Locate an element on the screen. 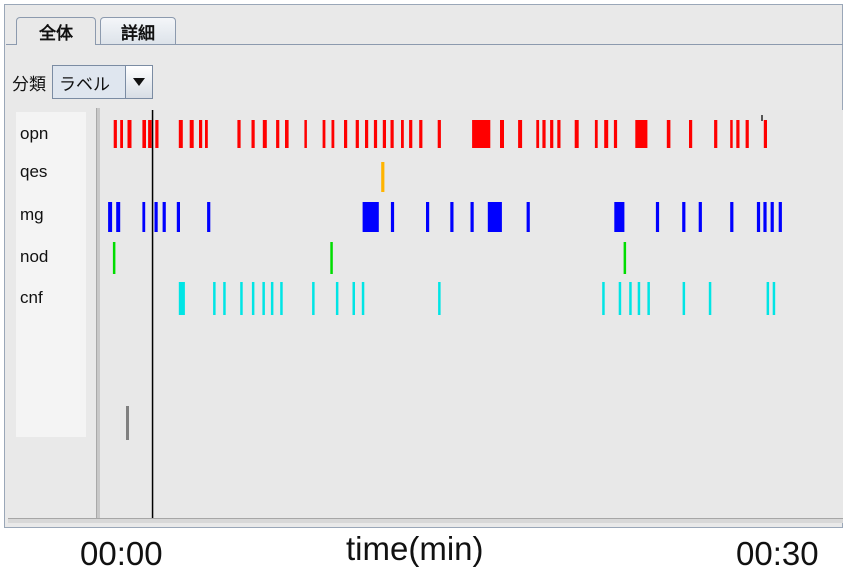  classification-selected-value: ラベル is located at coordinates (84, 84).